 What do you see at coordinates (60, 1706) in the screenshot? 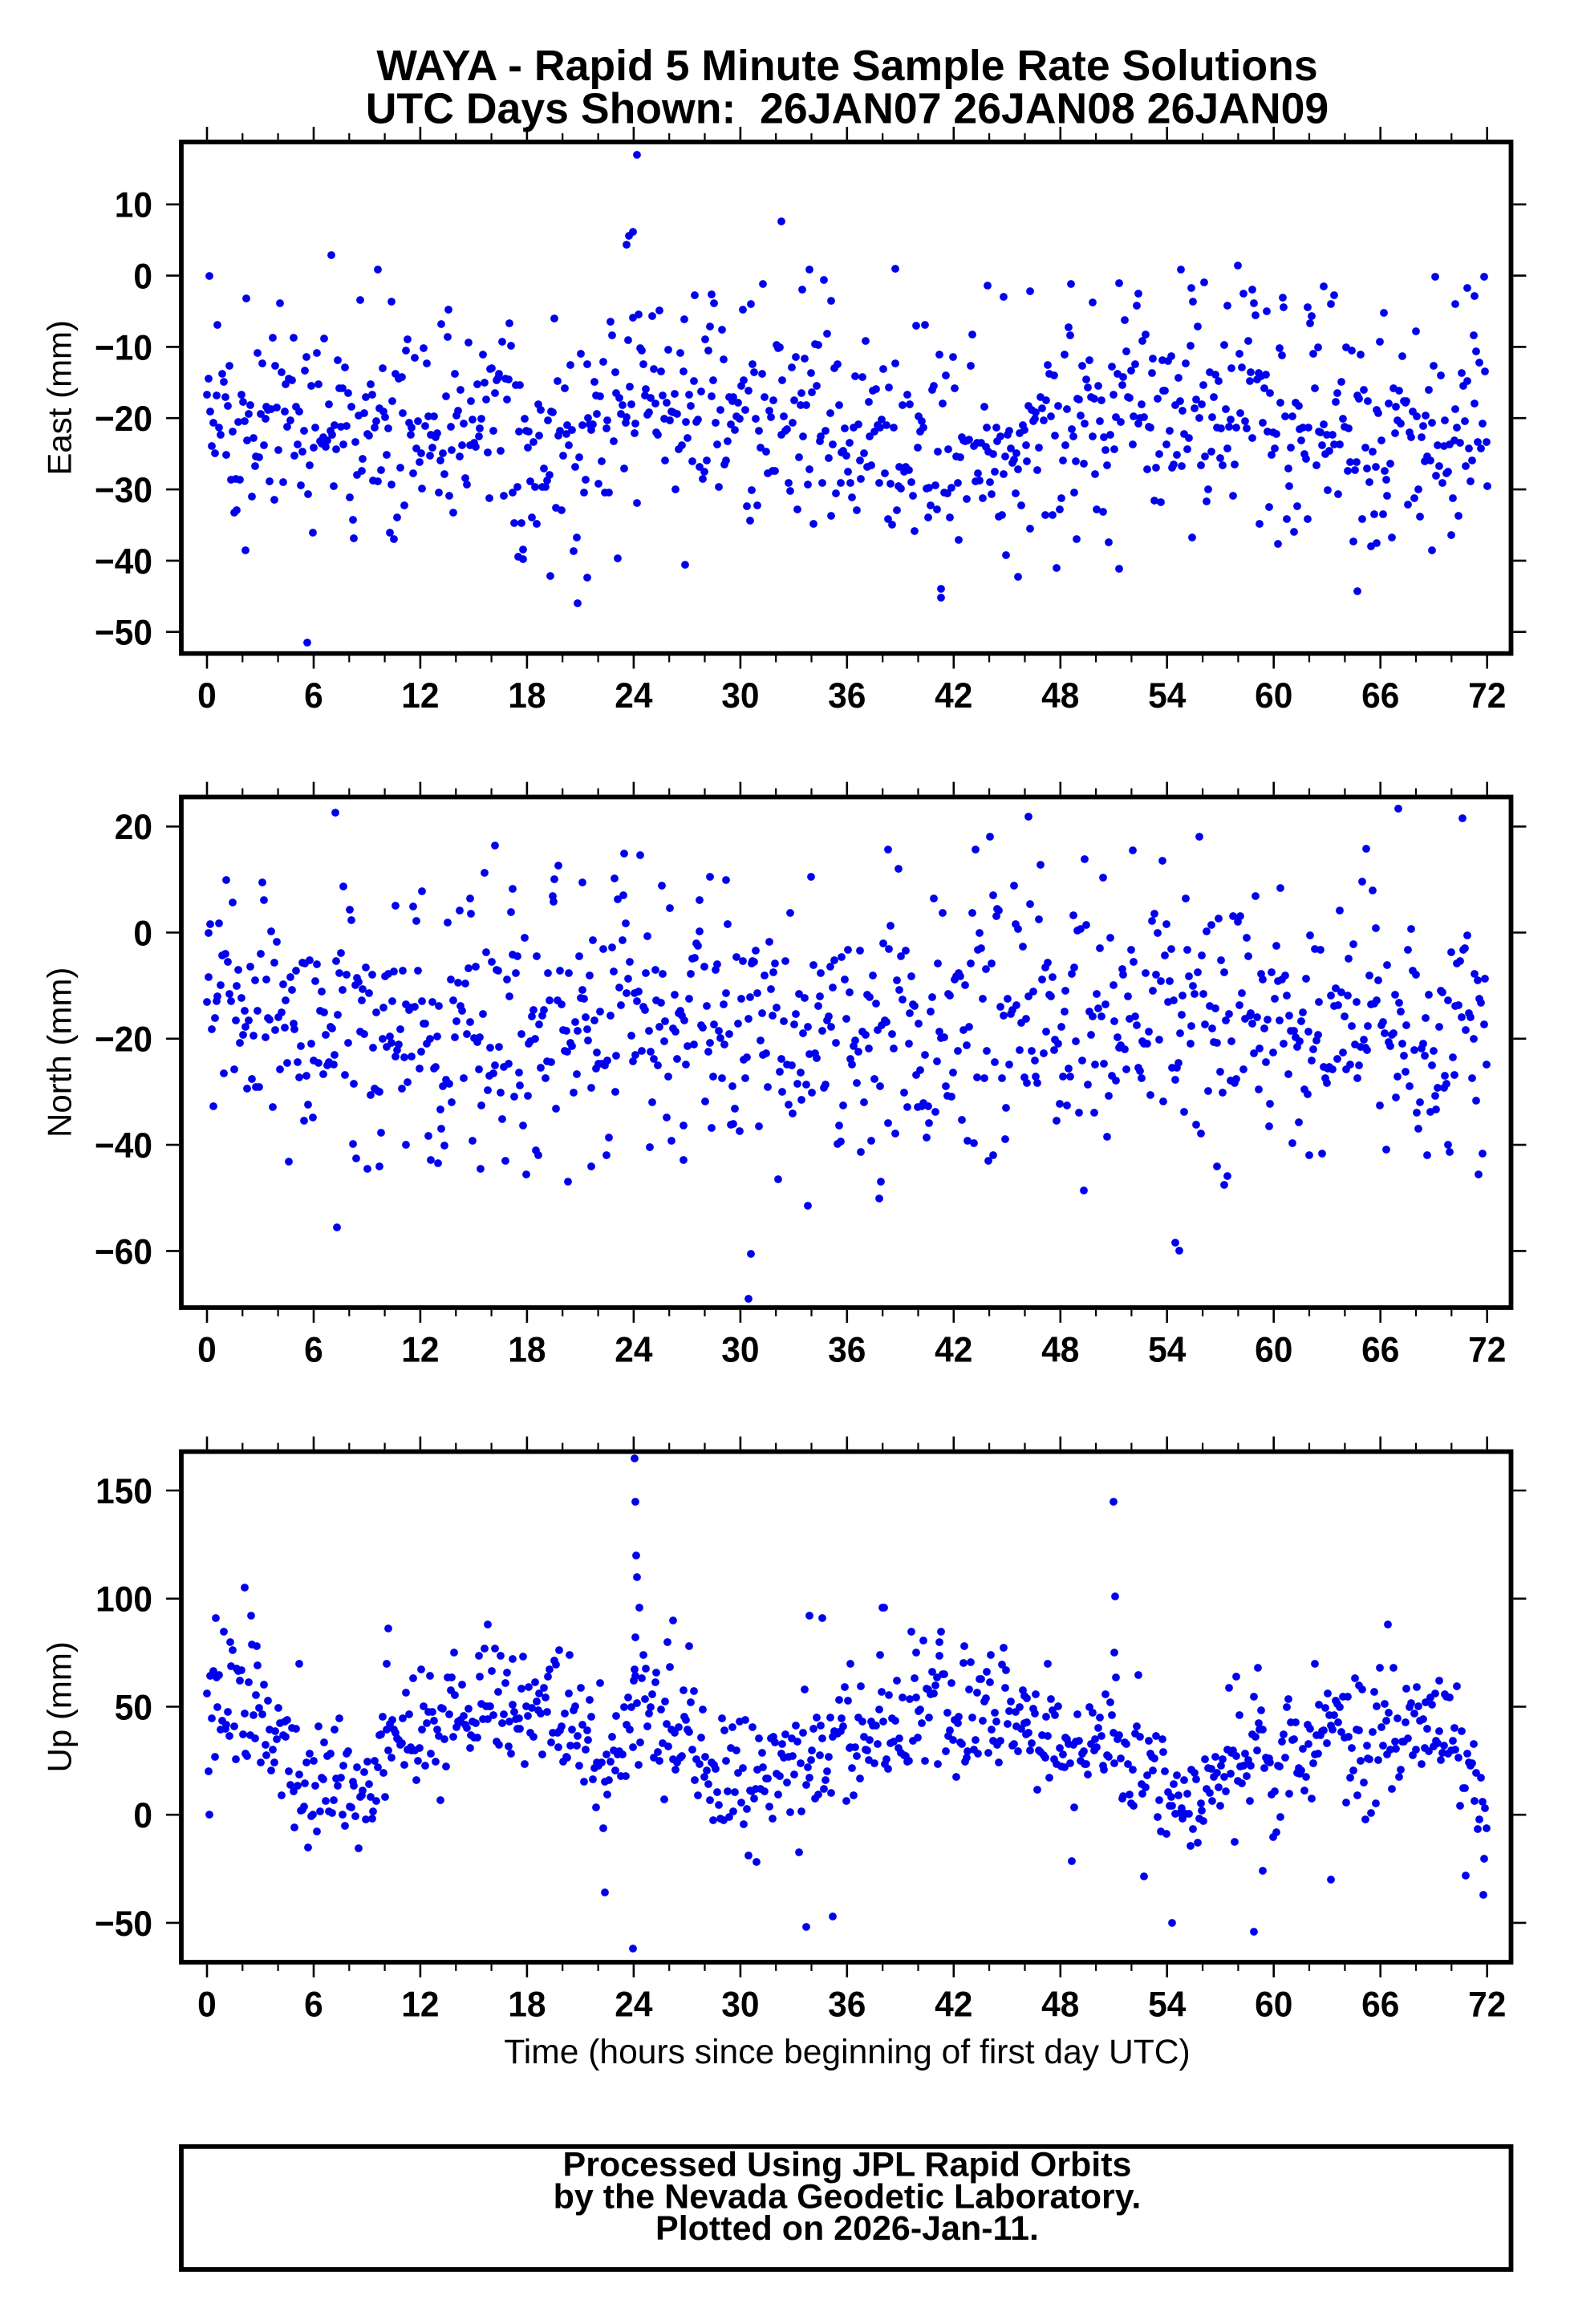
I see `svg-text: Up (mm)` at bounding box center [60, 1706].